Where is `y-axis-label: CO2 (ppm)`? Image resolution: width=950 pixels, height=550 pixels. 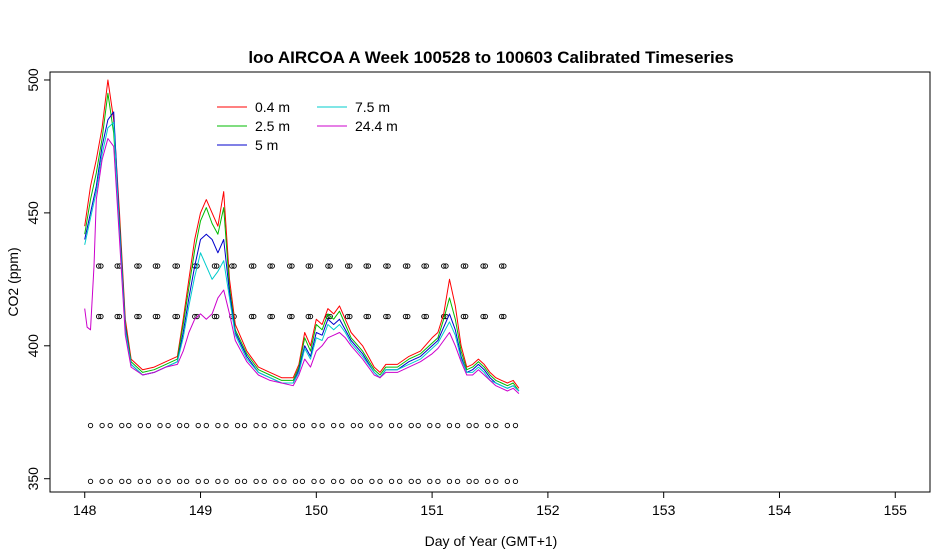 y-axis-label: CO2 (ppm) is located at coordinates (13, 281).